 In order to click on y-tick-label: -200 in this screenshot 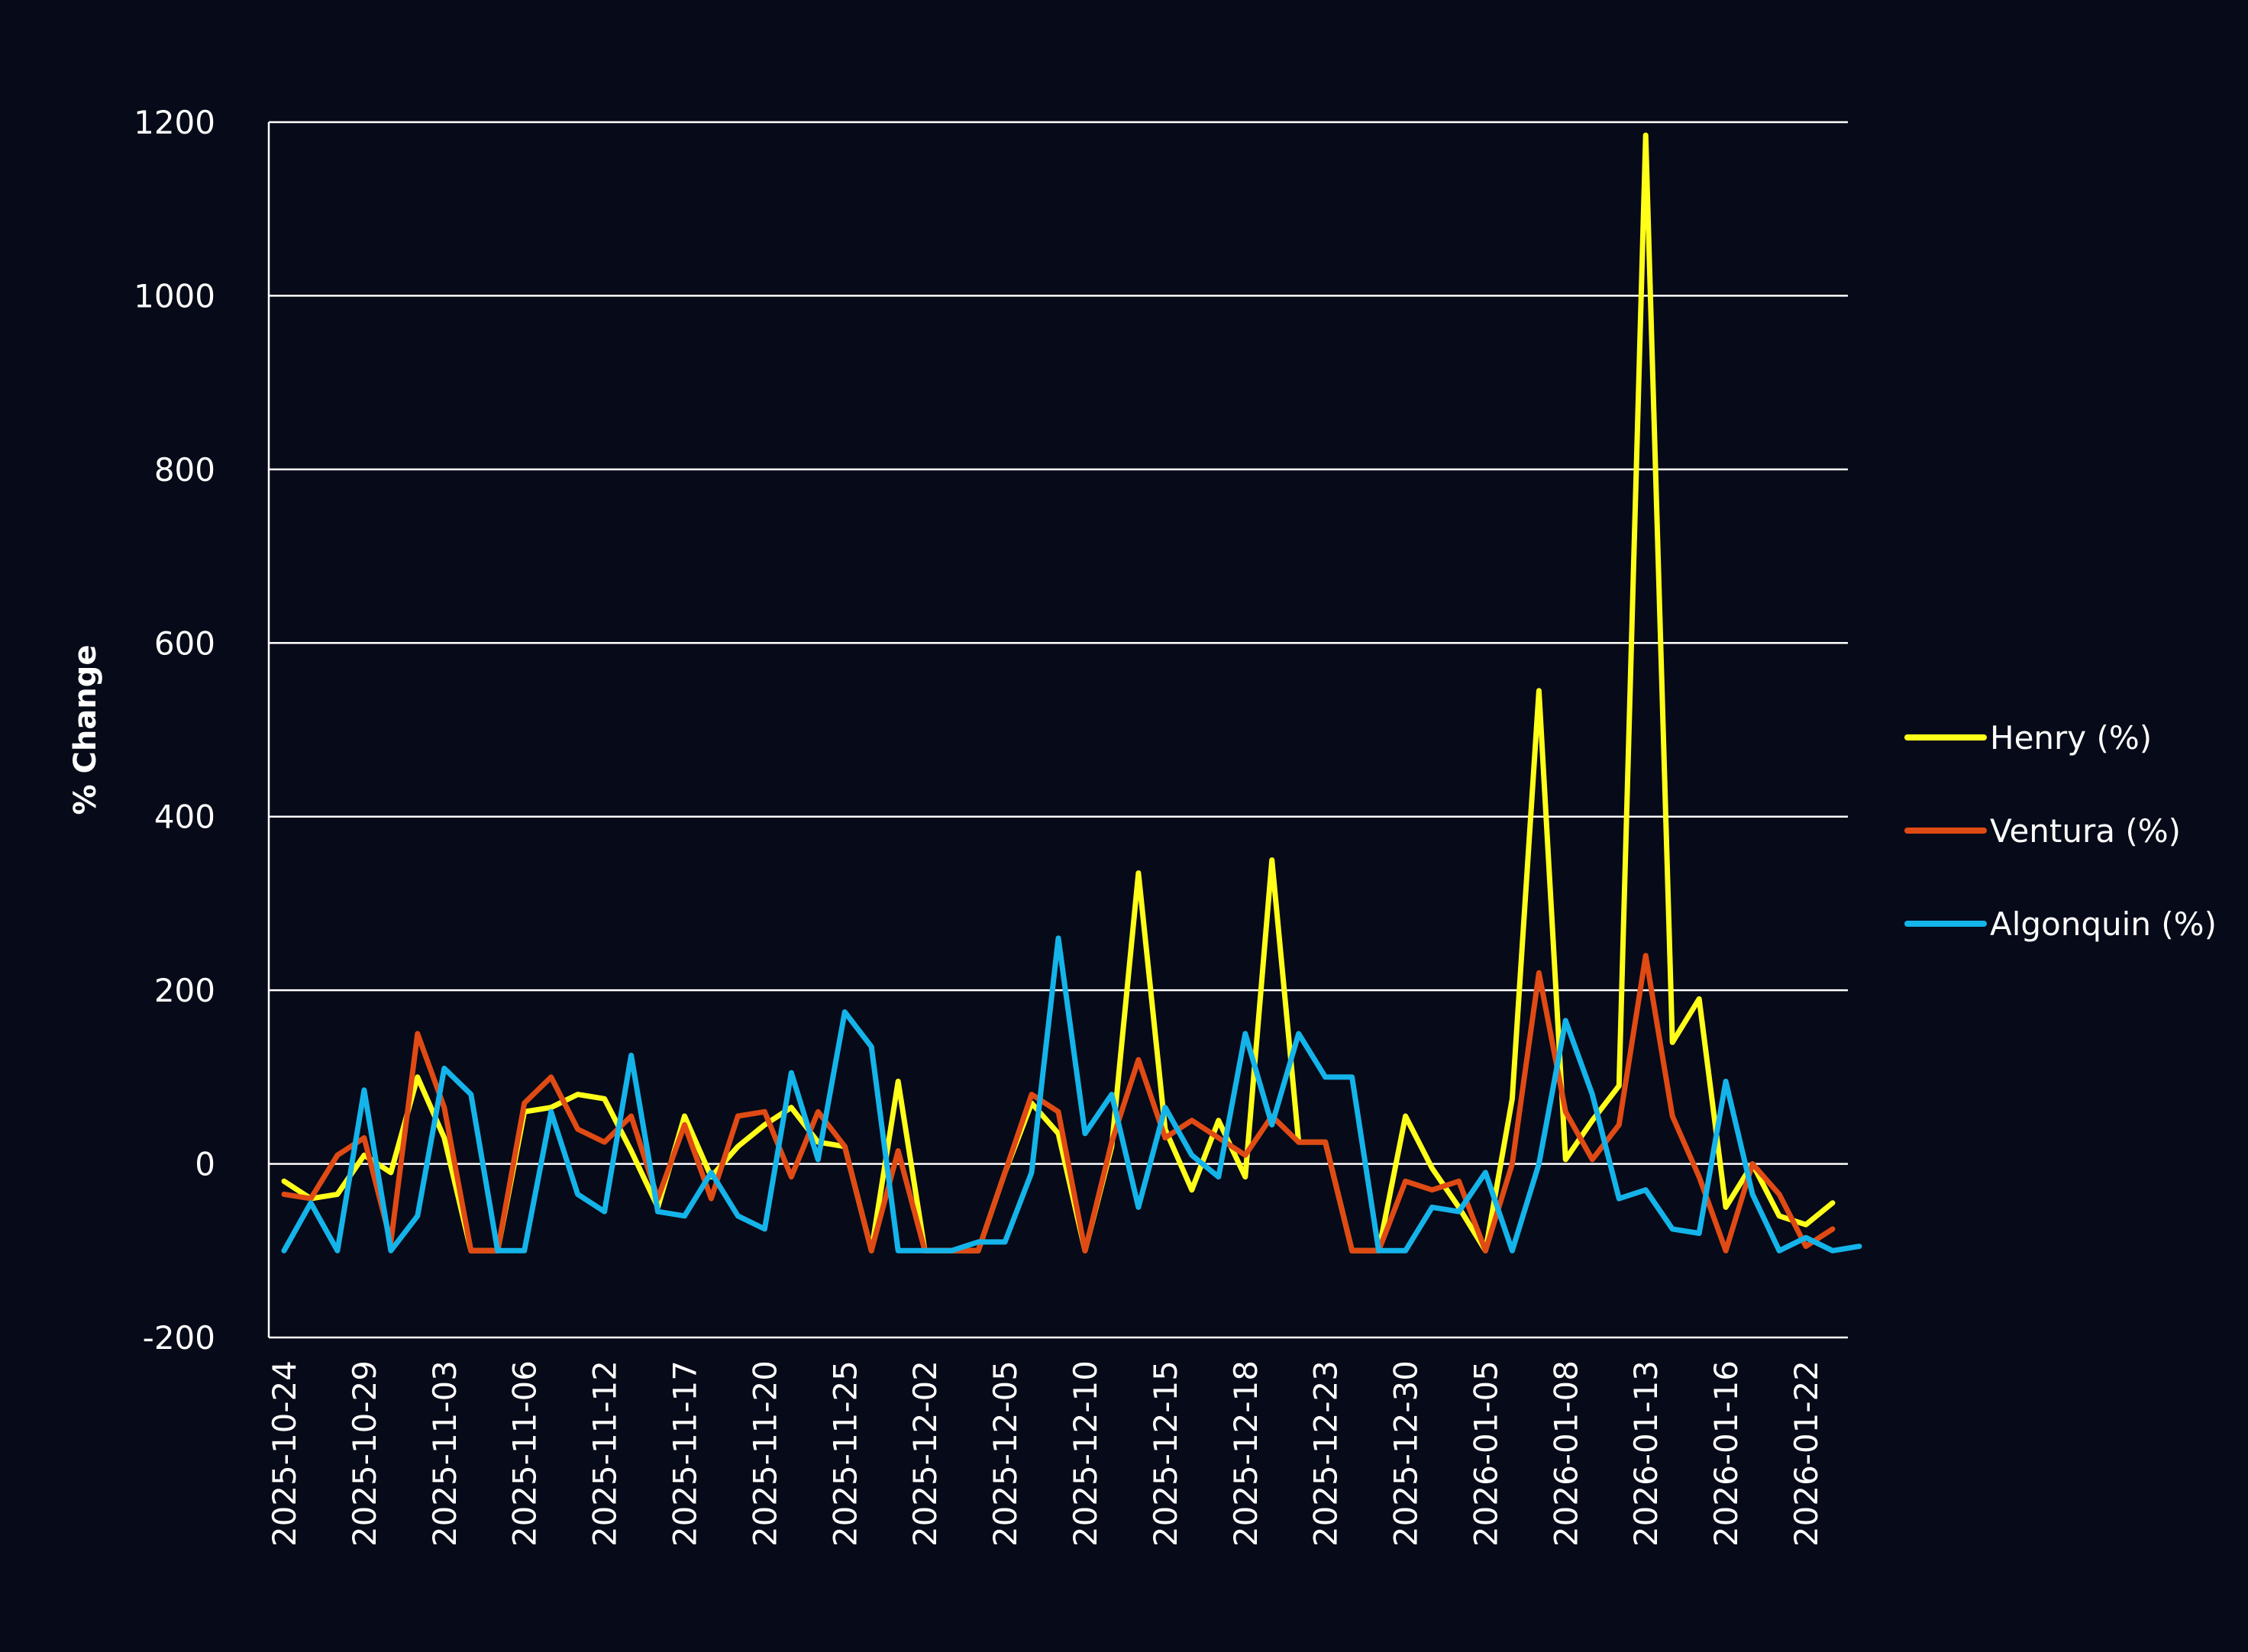, I will do `click(179, 1338)`.